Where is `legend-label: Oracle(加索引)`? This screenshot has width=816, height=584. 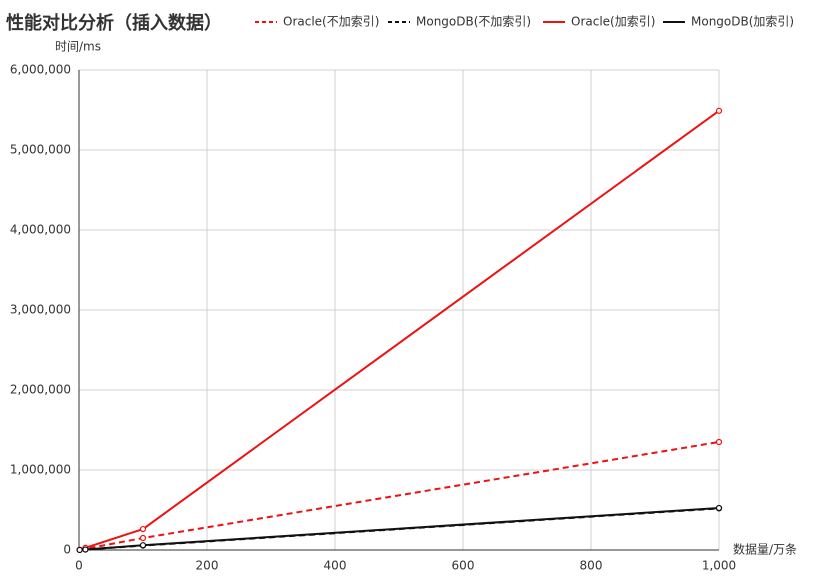 legend-label: Oracle(加索引) is located at coordinates (613, 22).